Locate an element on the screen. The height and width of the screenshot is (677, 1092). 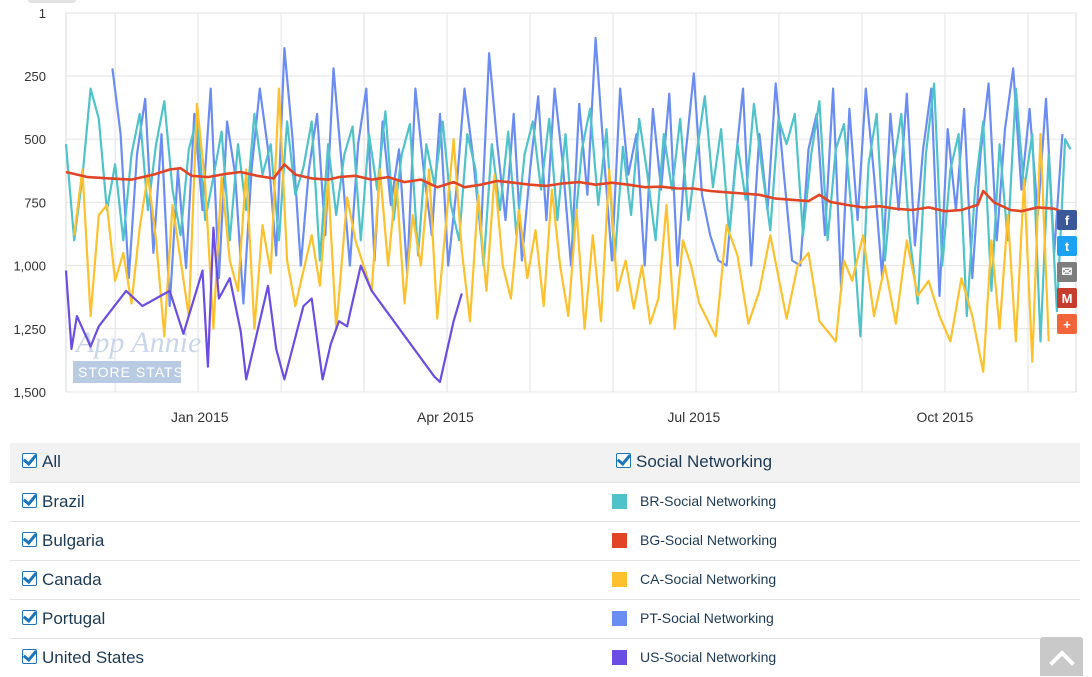
country-label: United States is located at coordinates (93, 657).